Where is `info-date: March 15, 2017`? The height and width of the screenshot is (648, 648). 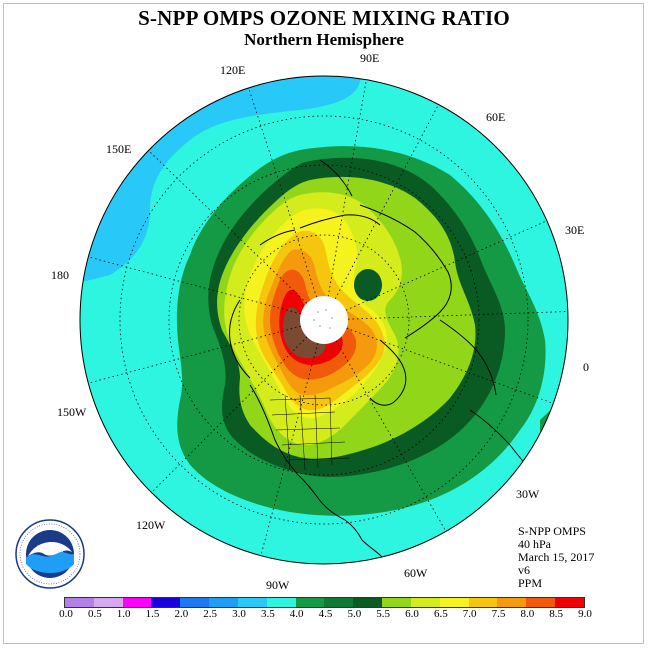 info-date: March 15, 2017 is located at coordinates (556, 557).